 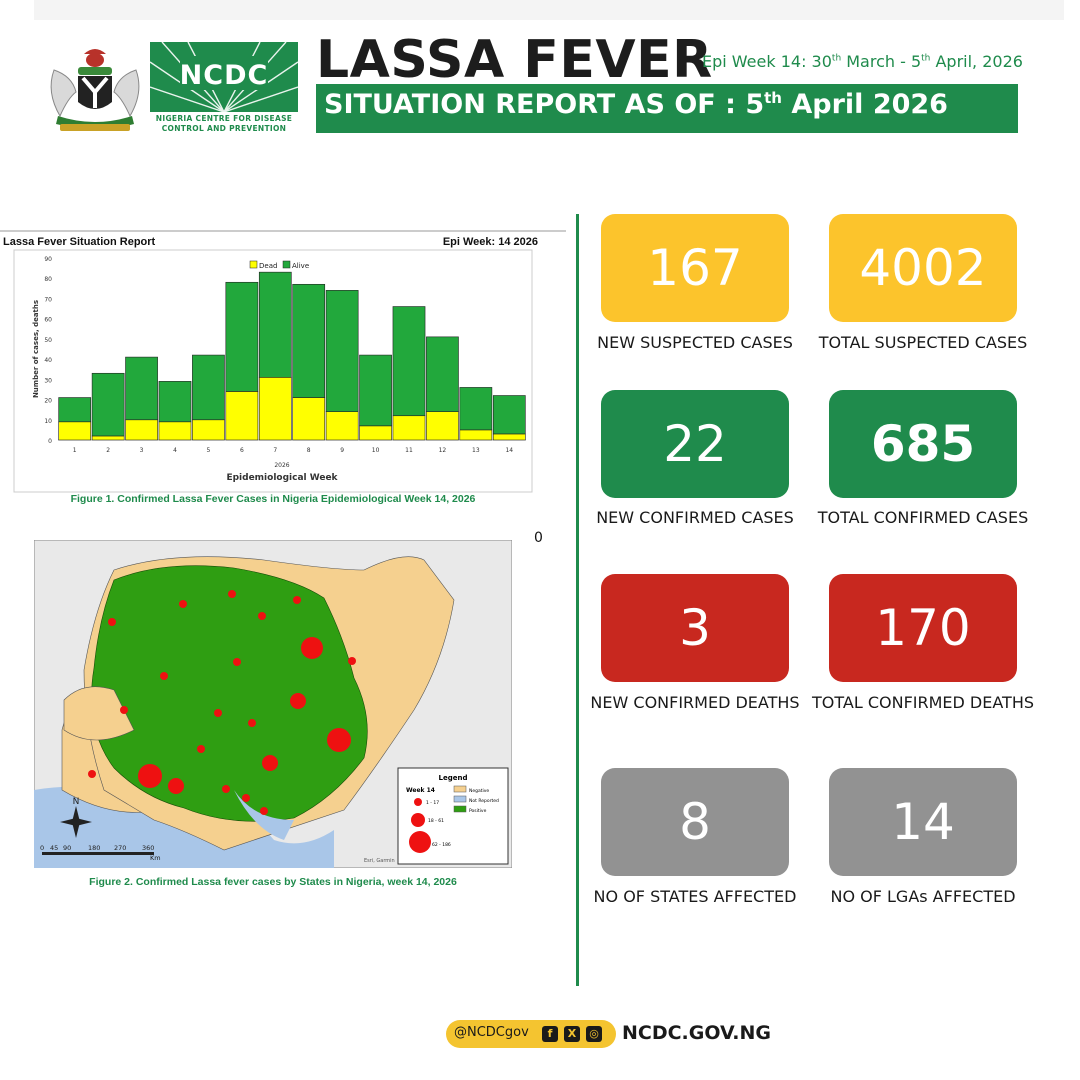 What do you see at coordinates (282, 478) in the screenshot?
I see `x-axis-label: Epidemiological Week` at bounding box center [282, 478].